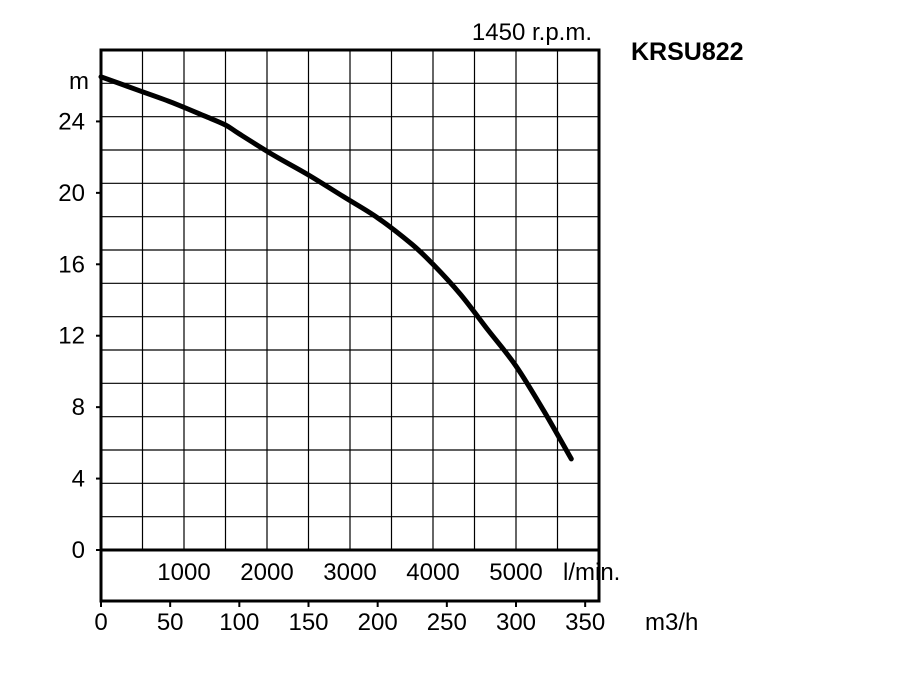 The height and width of the screenshot is (700, 900). What do you see at coordinates (79, 81) in the screenshot?
I see `y-axis-label: m` at bounding box center [79, 81].